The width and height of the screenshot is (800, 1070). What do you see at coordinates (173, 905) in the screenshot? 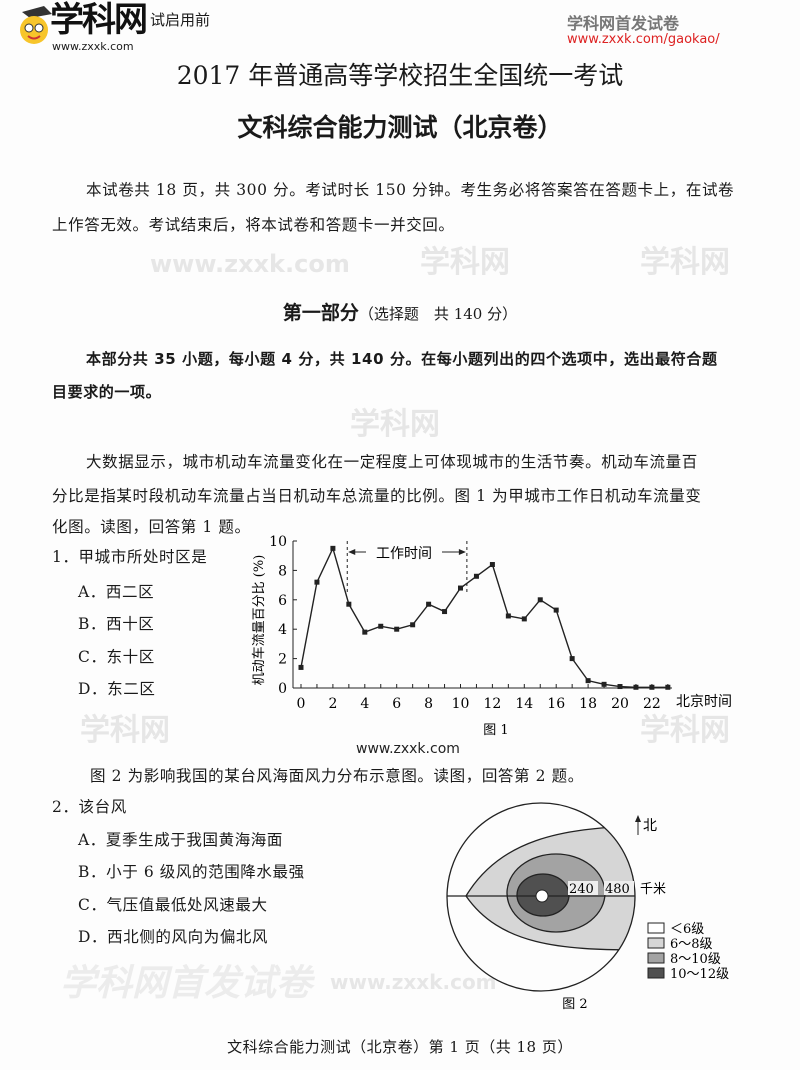
I see `q2-option-c: C．气压值最低处风速最大` at bounding box center [173, 905].